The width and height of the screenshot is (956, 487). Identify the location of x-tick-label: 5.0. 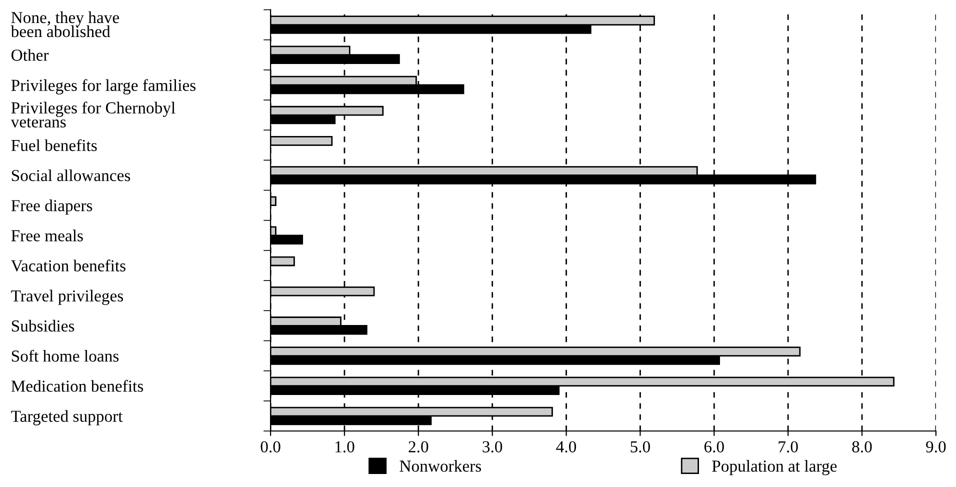
(640, 447).